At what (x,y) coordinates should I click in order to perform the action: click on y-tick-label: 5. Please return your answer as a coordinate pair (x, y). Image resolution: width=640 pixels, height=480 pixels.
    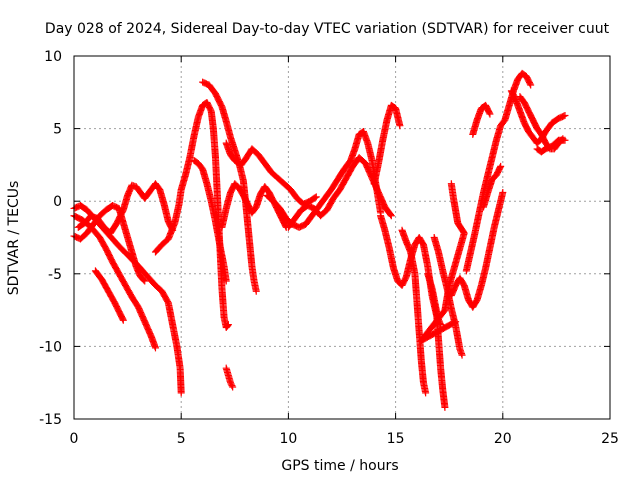
    Looking at the image, I should click on (57, 130).